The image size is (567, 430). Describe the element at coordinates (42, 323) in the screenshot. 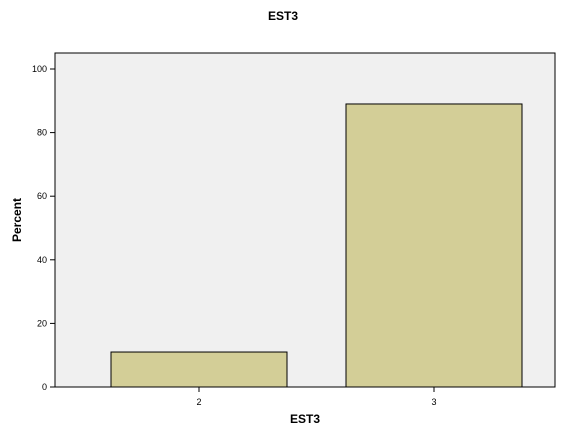

I see `y-tick-label: 20` at that location.